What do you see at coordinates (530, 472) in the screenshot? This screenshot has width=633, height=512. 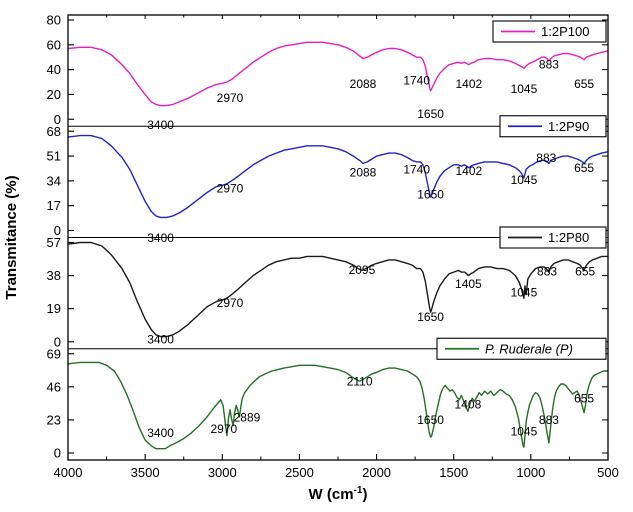 I see `x-tick-label: 1000` at bounding box center [530, 472].